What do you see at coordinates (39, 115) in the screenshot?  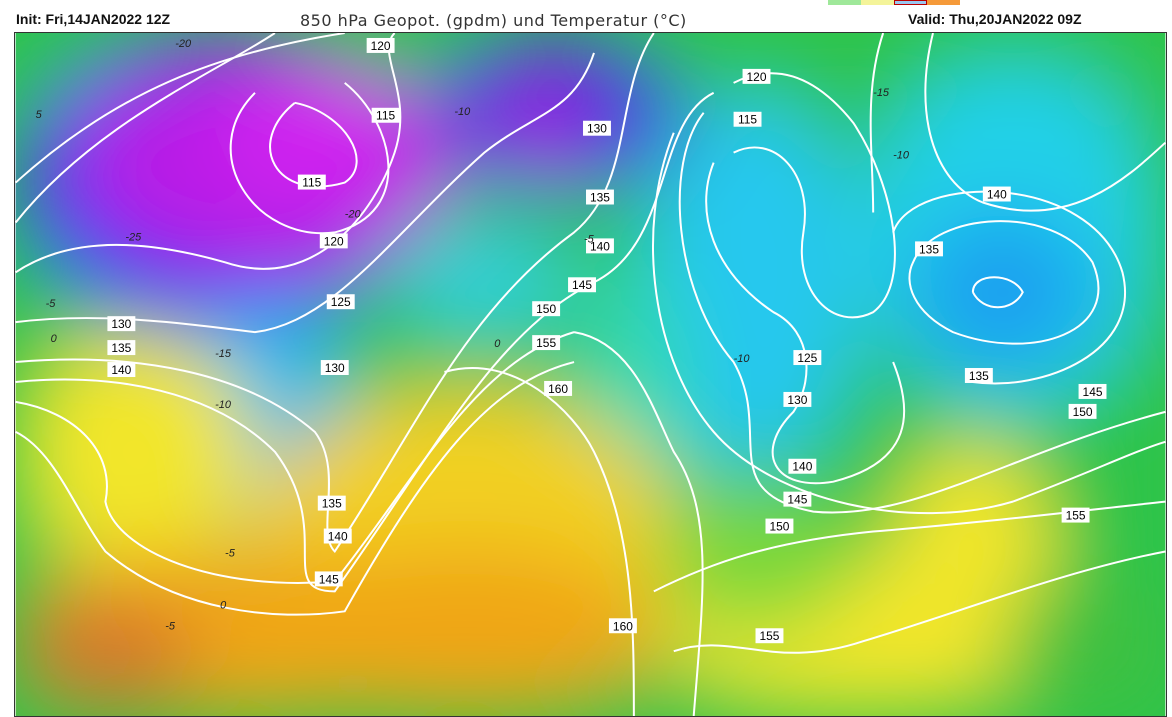 I see `isotherm-label: 5` at bounding box center [39, 115].